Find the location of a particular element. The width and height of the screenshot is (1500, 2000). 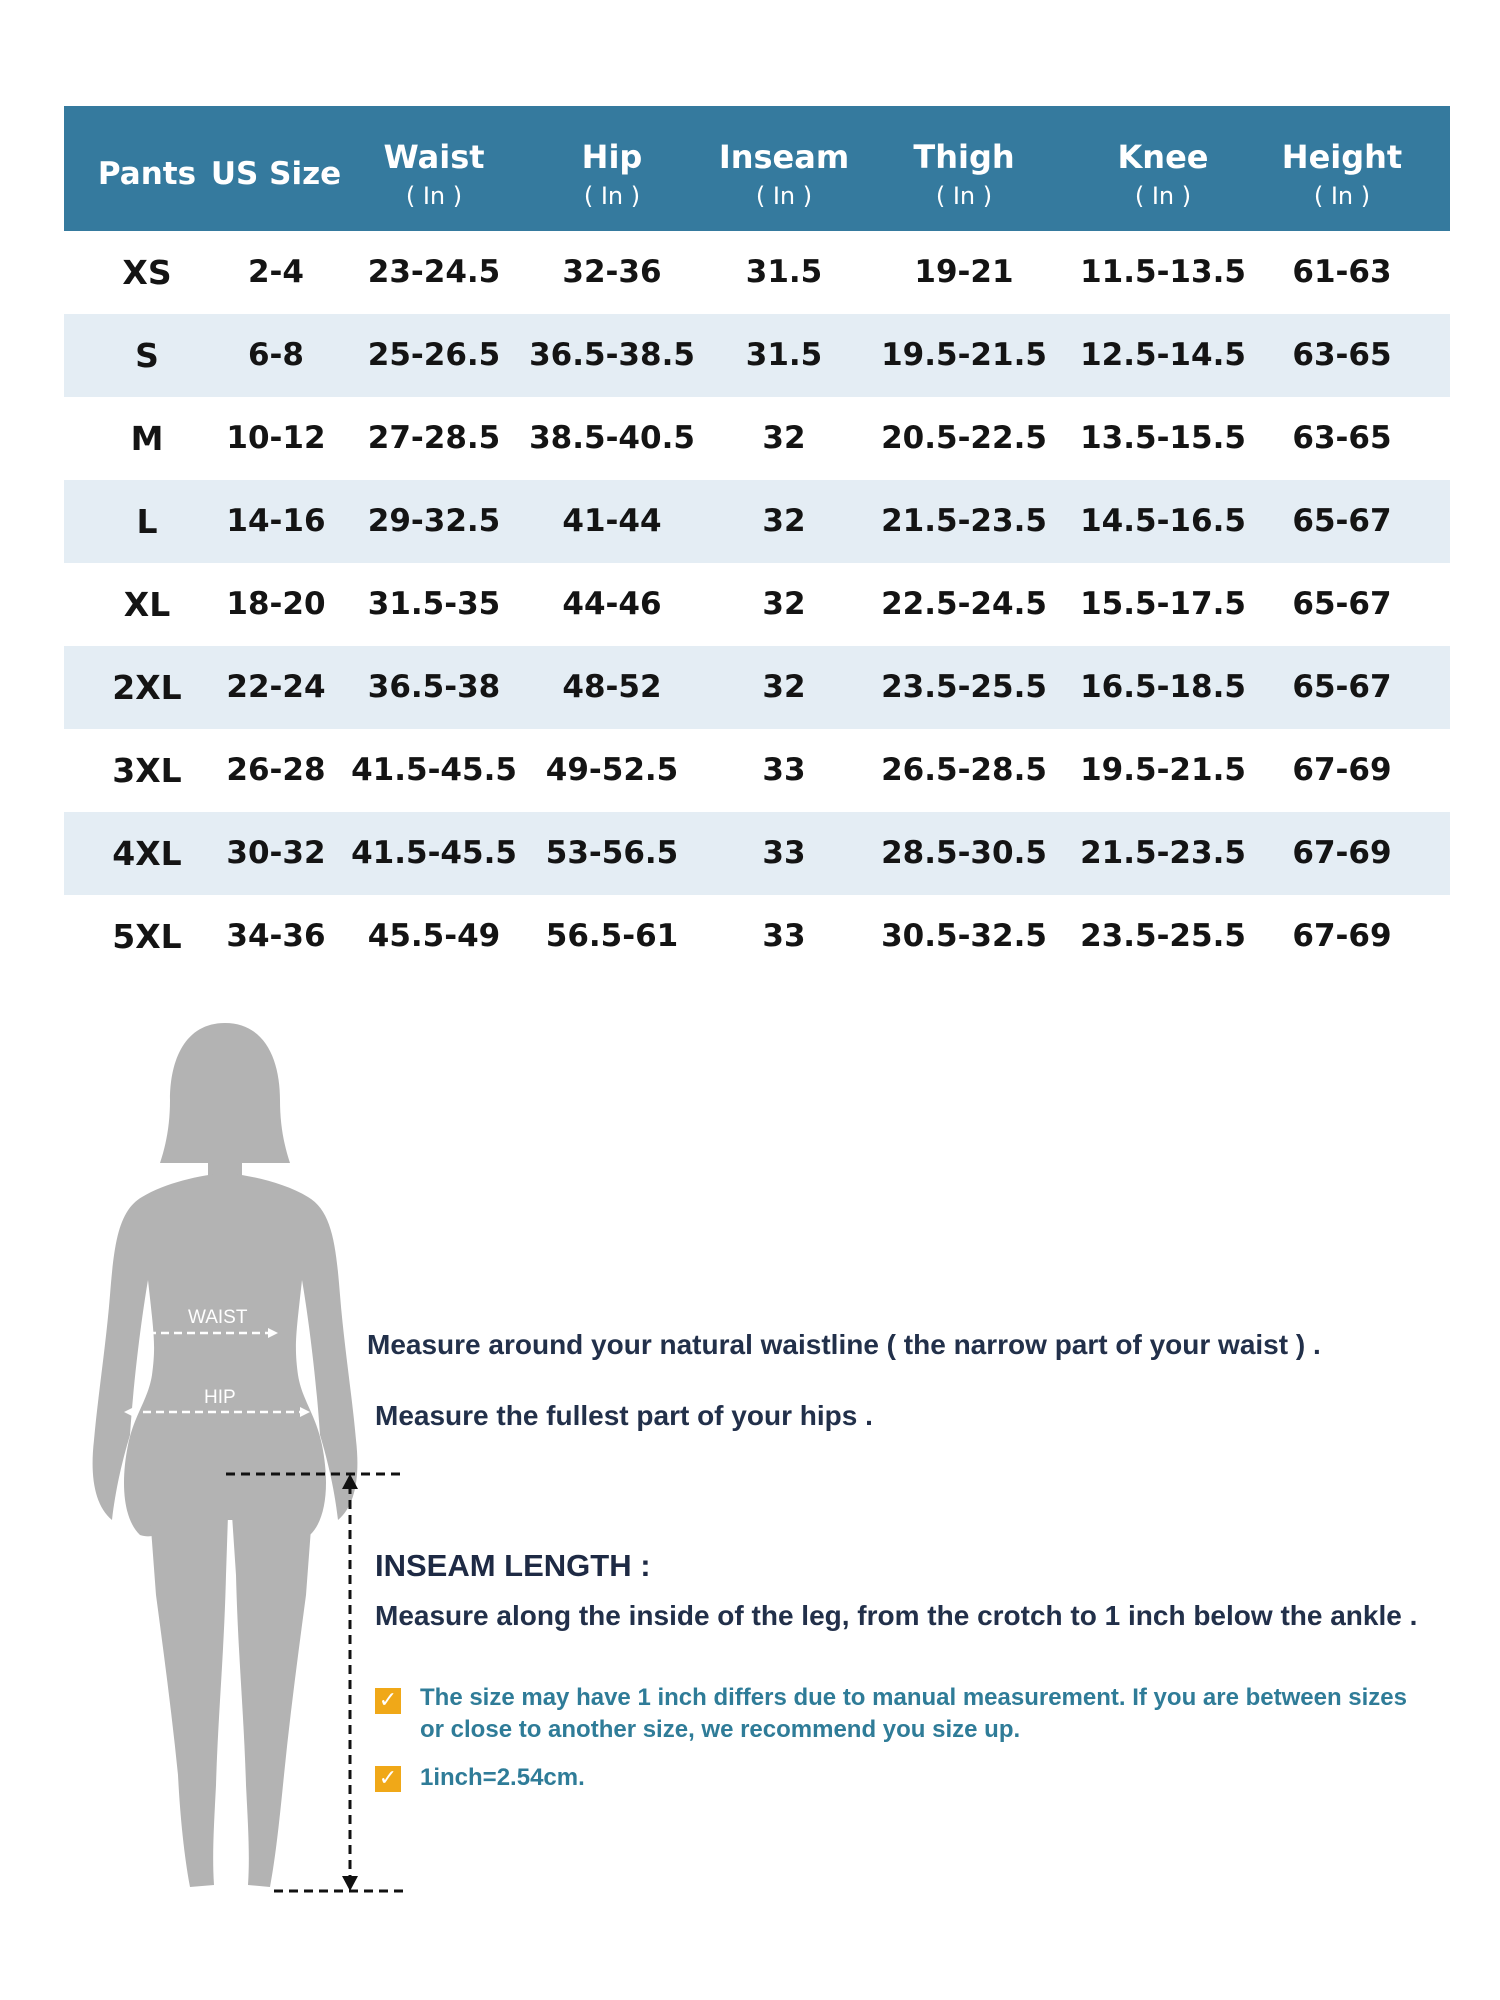

cell-hip: 48-52 is located at coordinates (612, 687).